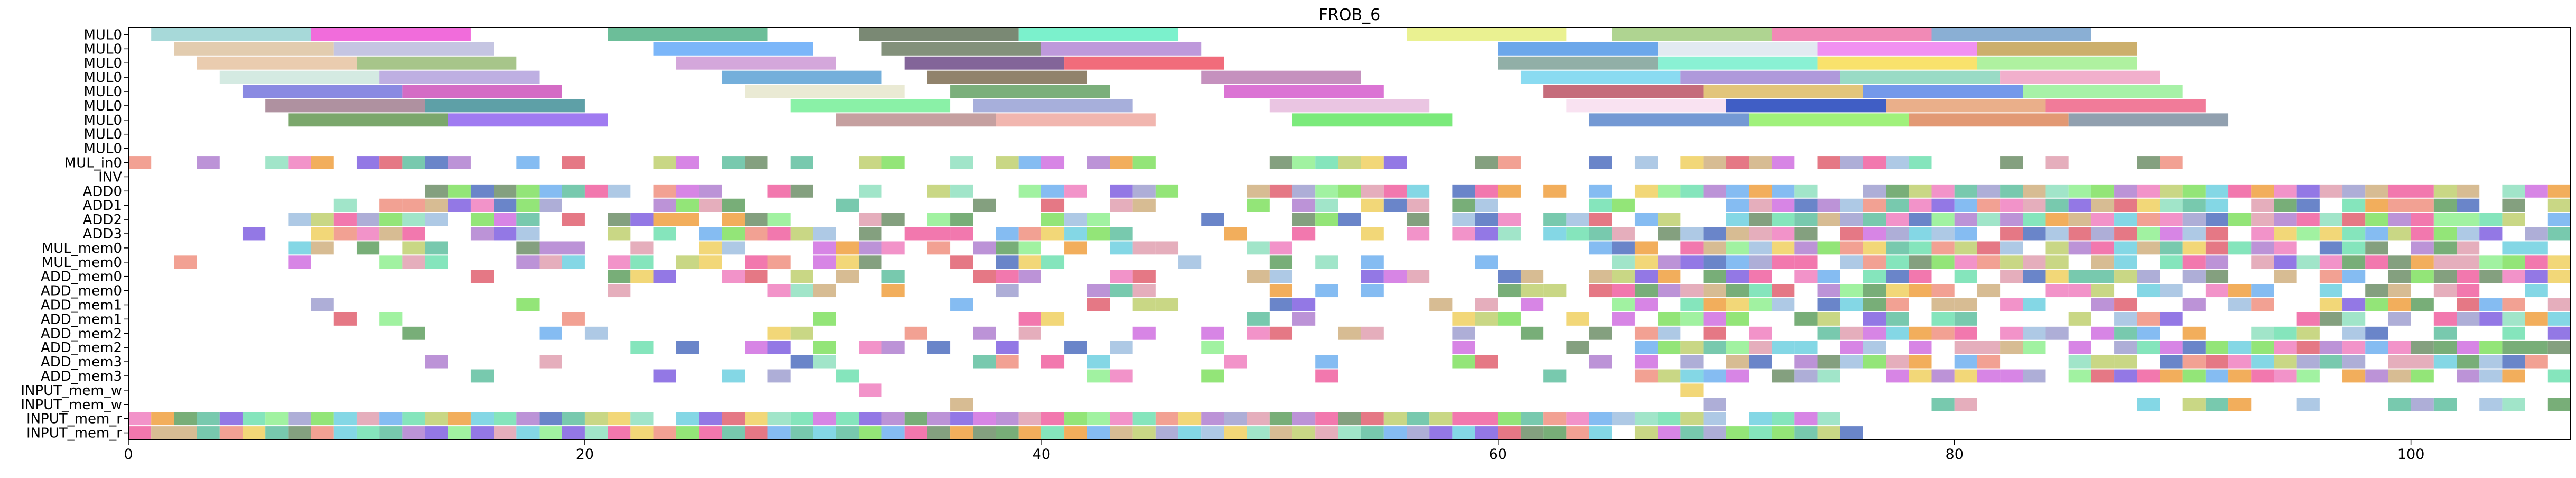 This screenshot has width=2576, height=478. What do you see at coordinates (1274, 452) in the screenshot?
I see `x-axis: 0 20 40 60 80 100` at bounding box center [1274, 452].